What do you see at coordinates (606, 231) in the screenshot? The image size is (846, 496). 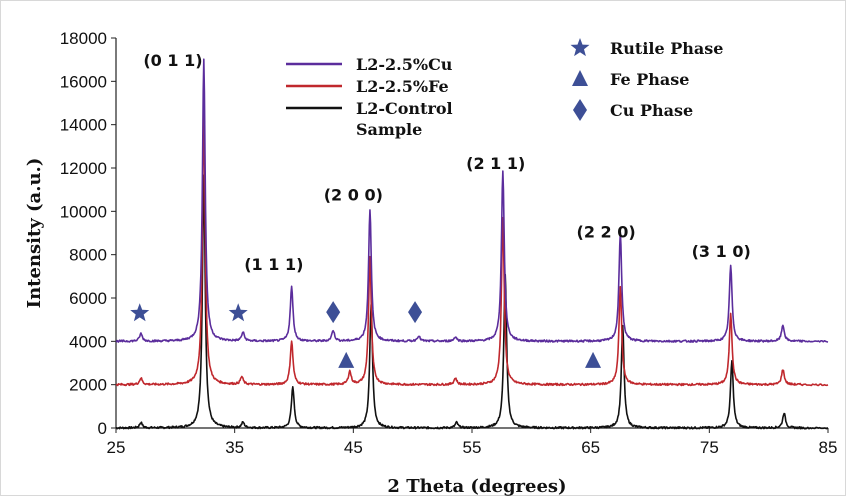 I see `peak-label: (2 2 0)` at bounding box center [606, 231].